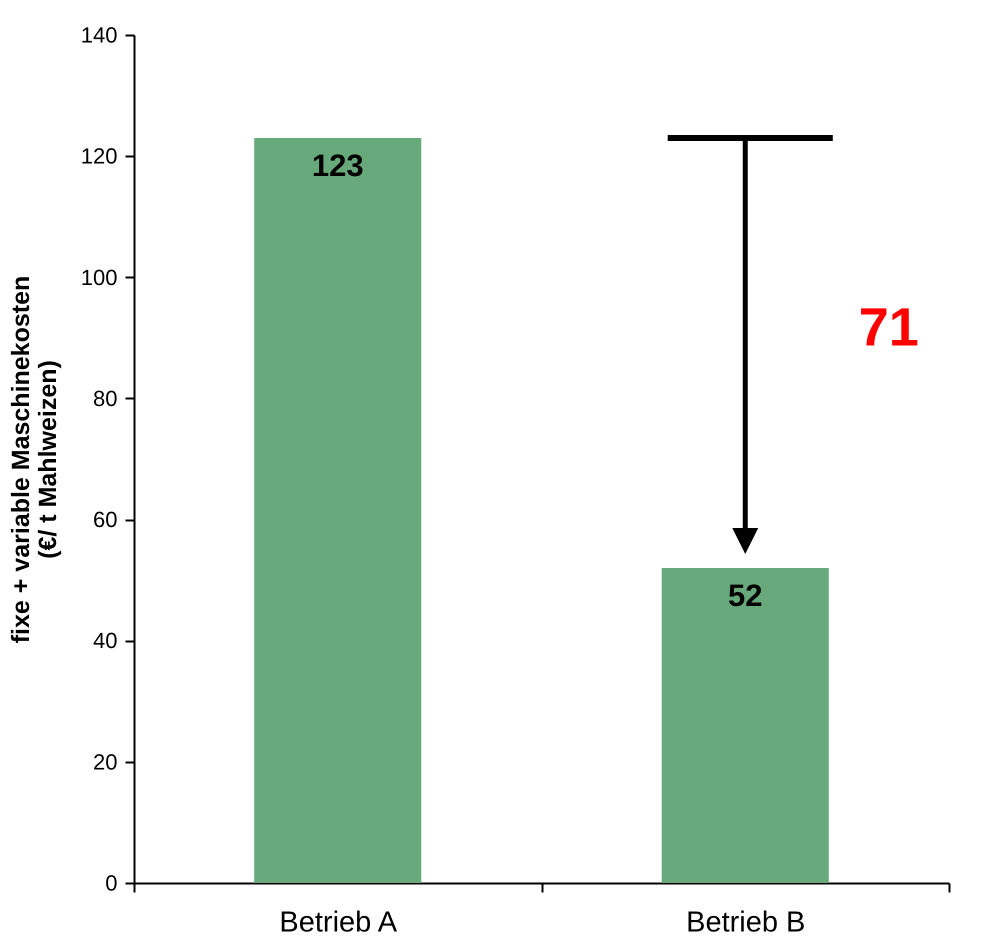 The width and height of the screenshot is (999, 950). What do you see at coordinates (34, 460) in the screenshot?
I see `y-axis-title: fixe + variable Maschinekosten (€/ t Mahlweizen)` at bounding box center [34, 460].